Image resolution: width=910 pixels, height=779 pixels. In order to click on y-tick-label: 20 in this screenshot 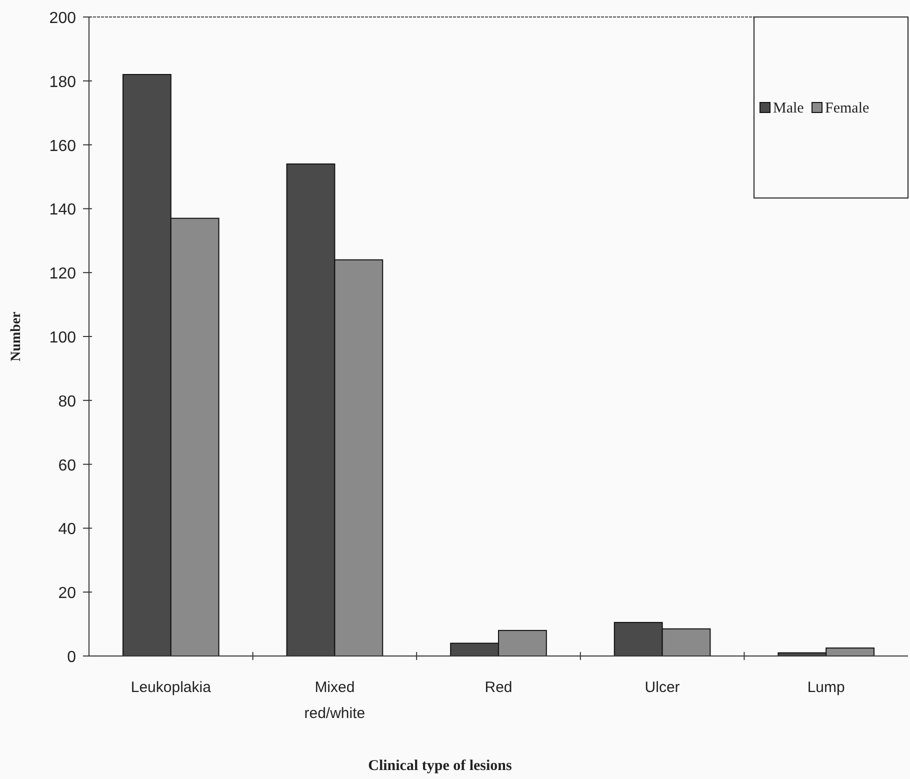, I will do `click(67, 593)`.